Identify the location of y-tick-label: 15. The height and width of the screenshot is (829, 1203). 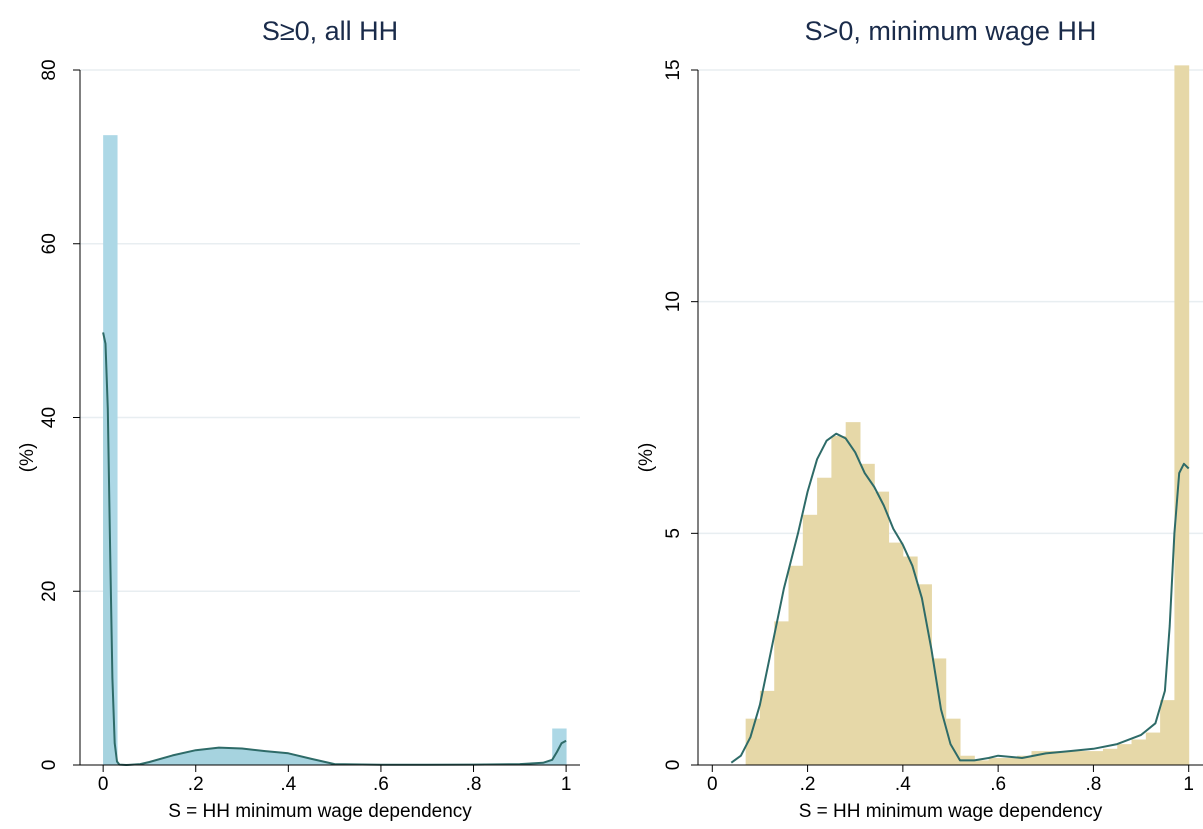
(673, 69).